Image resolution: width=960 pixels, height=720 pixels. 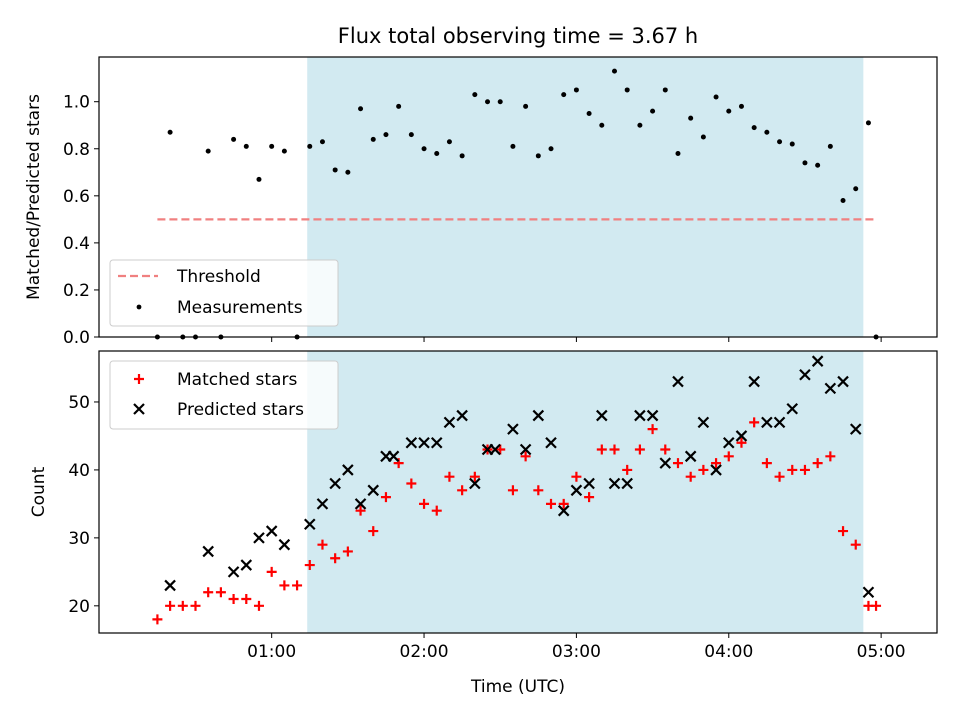 I want to click on count-y-tick-label: 20, so click(x=79, y=607).